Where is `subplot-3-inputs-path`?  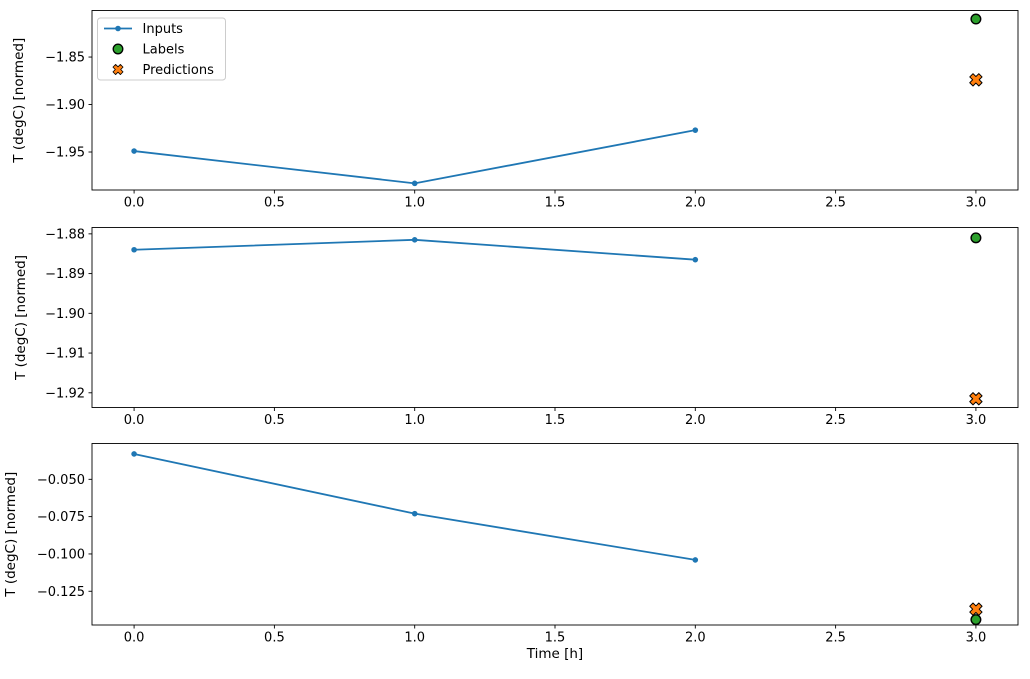 subplot-3-inputs-path is located at coordinates (414, 507).